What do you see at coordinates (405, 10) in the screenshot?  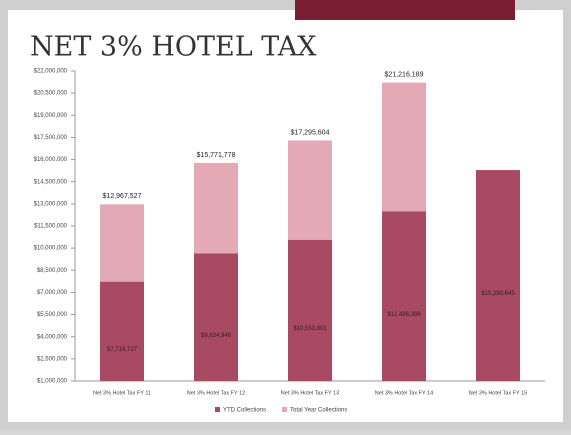 I see `header-tab` at bounding box center [405, 10].